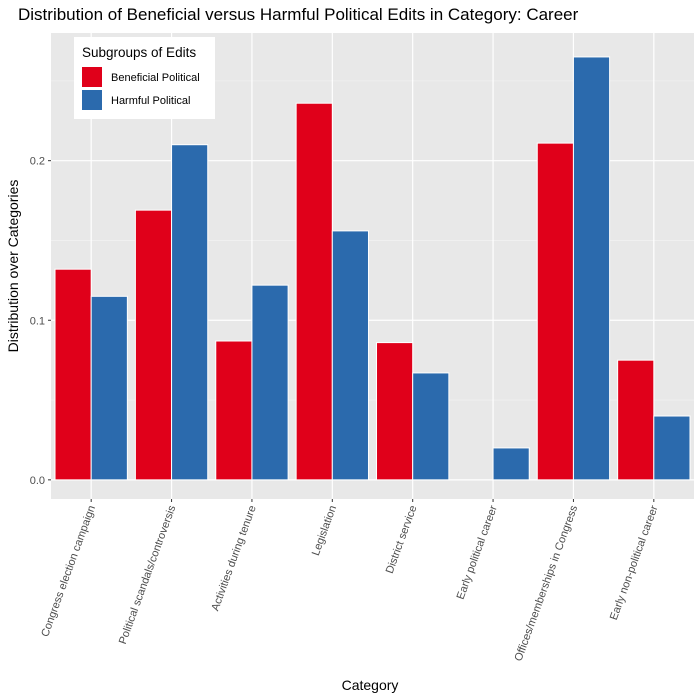 This screenshot has height=700, width=700. Describe the element at coordinates (37, 481) in the screenshot. I see `y-tick-label: 0.0` at that location.